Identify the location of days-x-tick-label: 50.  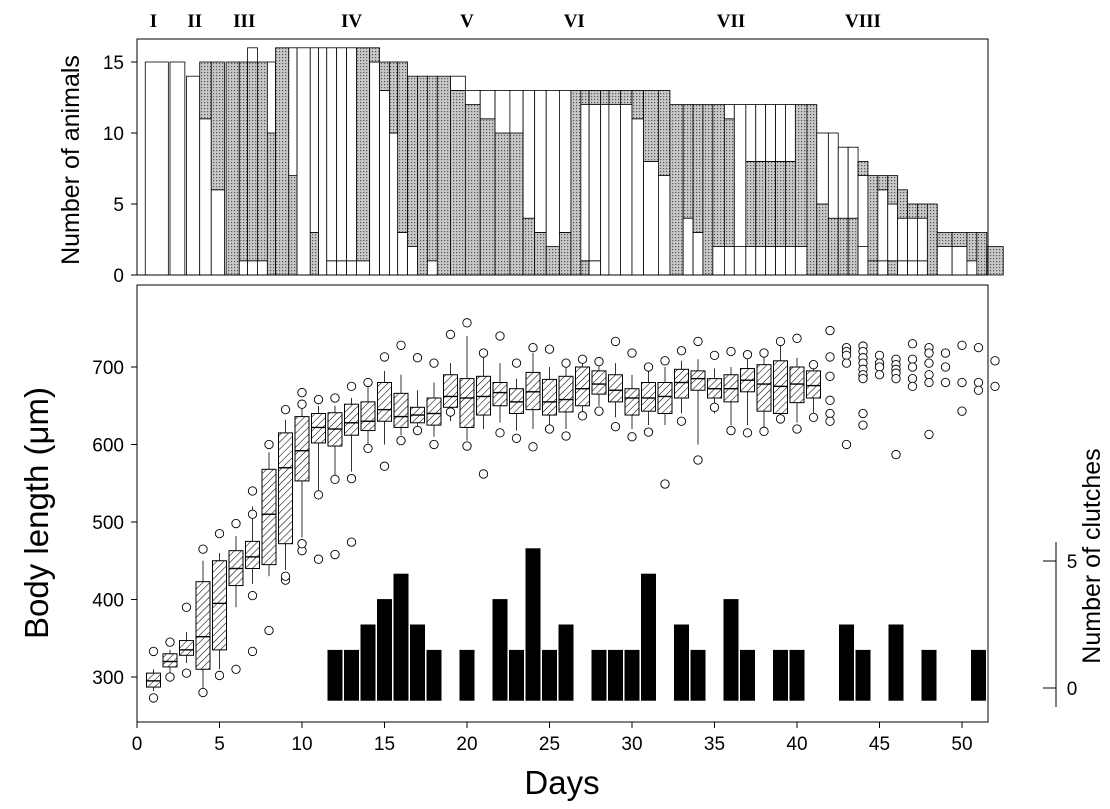
(961, 744).